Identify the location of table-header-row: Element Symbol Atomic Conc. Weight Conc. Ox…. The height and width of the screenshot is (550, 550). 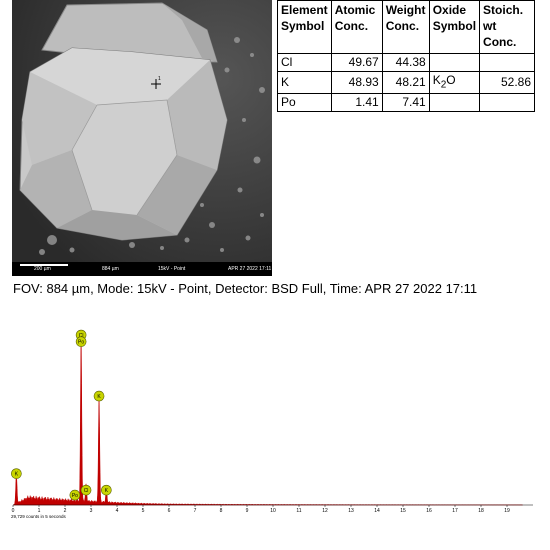
(406, 27).